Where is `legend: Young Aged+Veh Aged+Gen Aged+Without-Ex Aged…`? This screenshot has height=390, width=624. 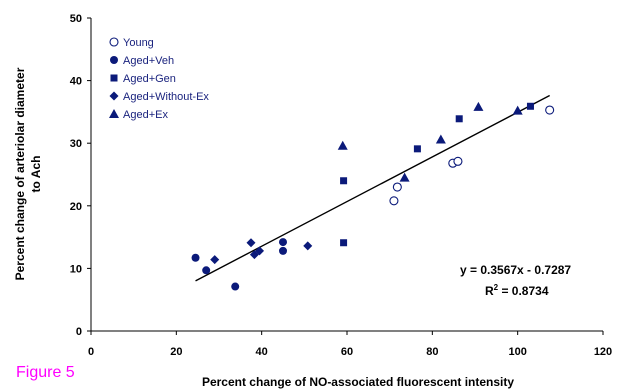
legend: Young Aged+Veh Aged+Gen Aged+Without-Ex Aged… is located at coordinates (159, 79).